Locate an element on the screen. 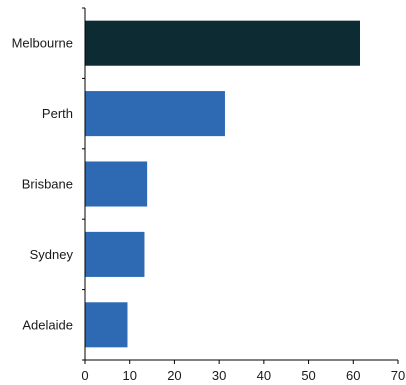 This screenshot has width=406, height=385. bar-adelaide is located at coordinates (106, 325).